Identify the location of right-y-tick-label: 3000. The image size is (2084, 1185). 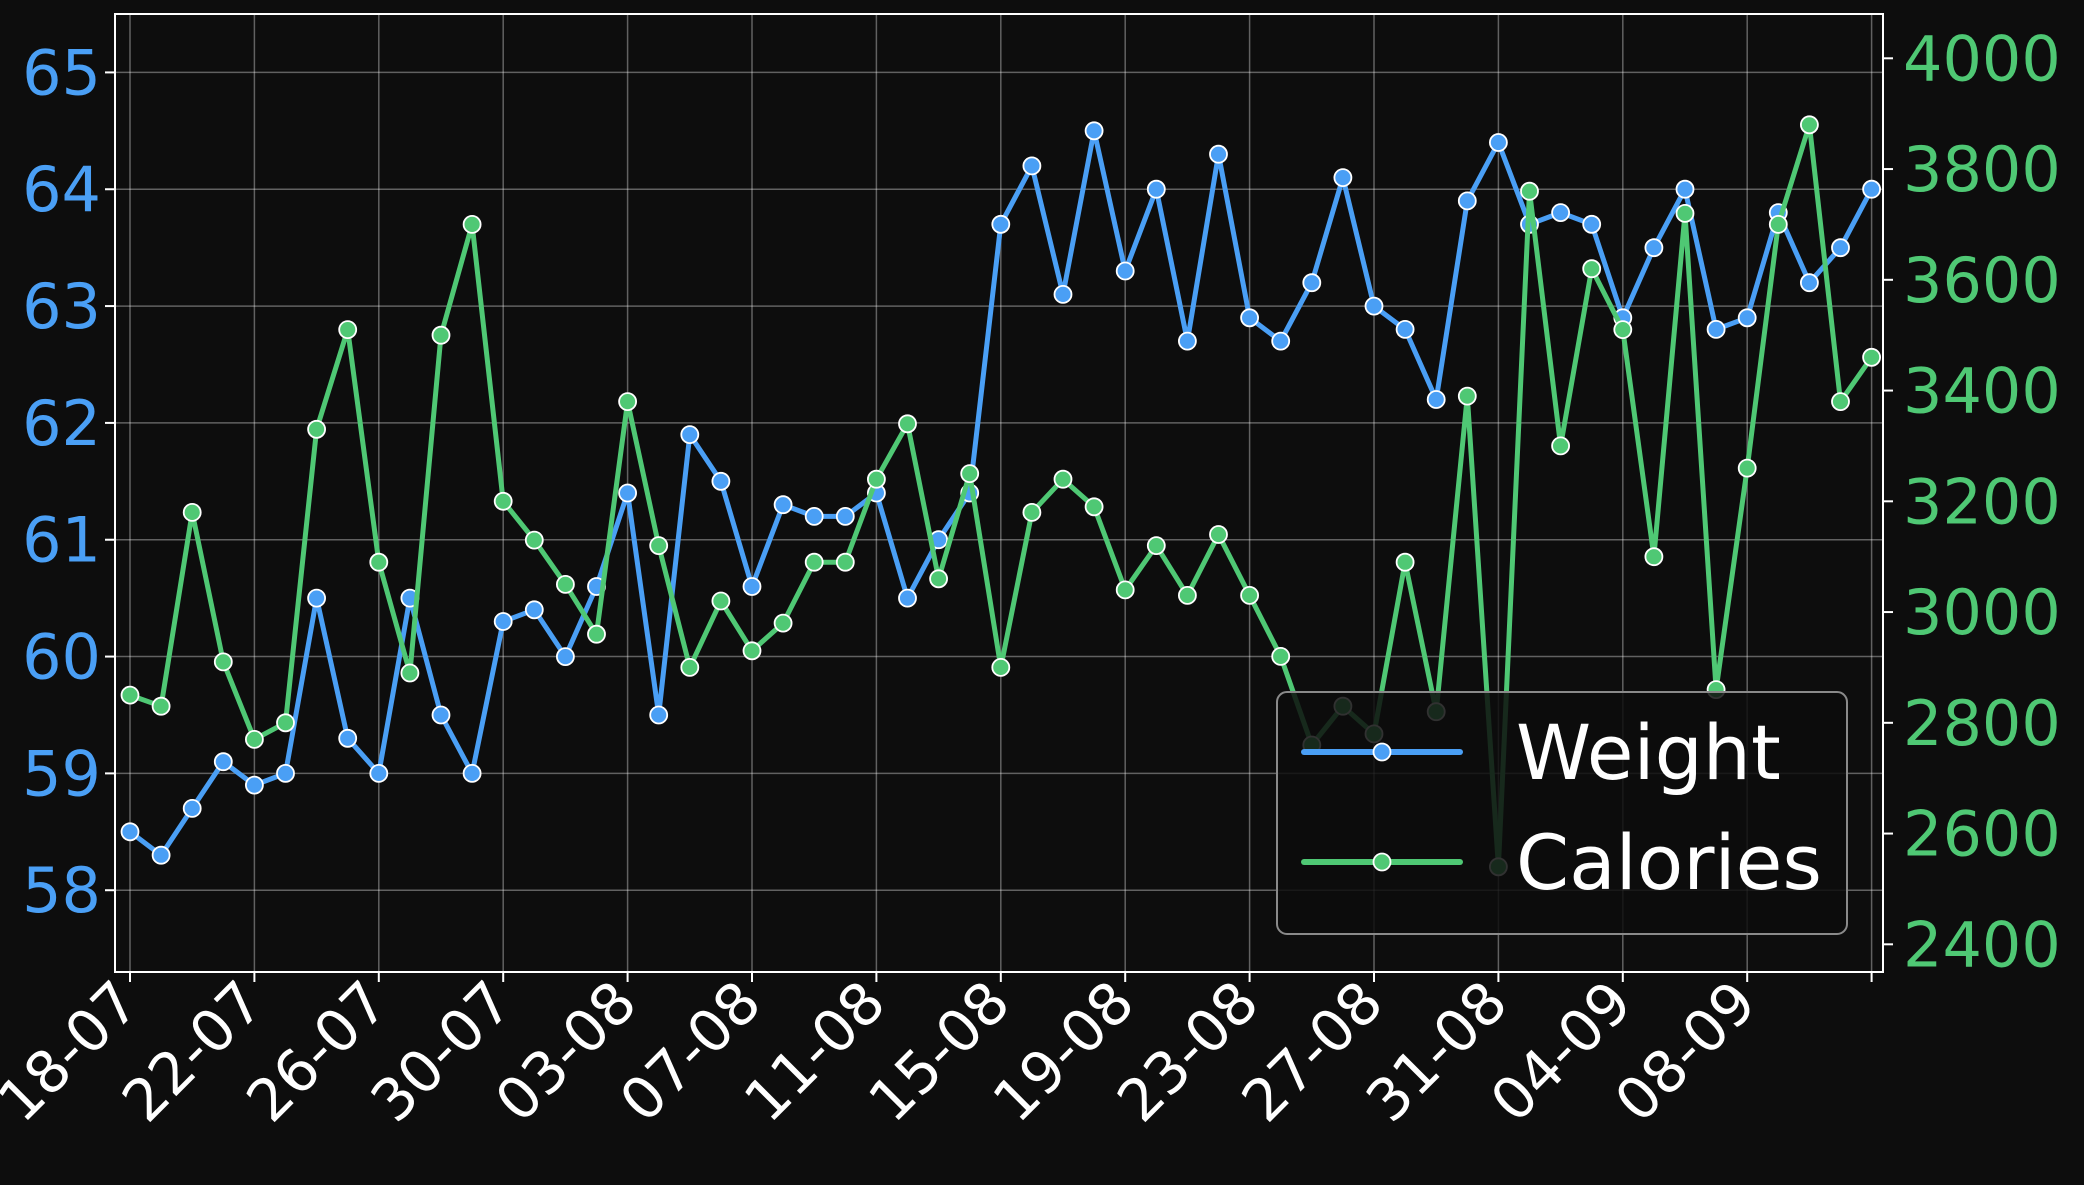
(1982, 612).